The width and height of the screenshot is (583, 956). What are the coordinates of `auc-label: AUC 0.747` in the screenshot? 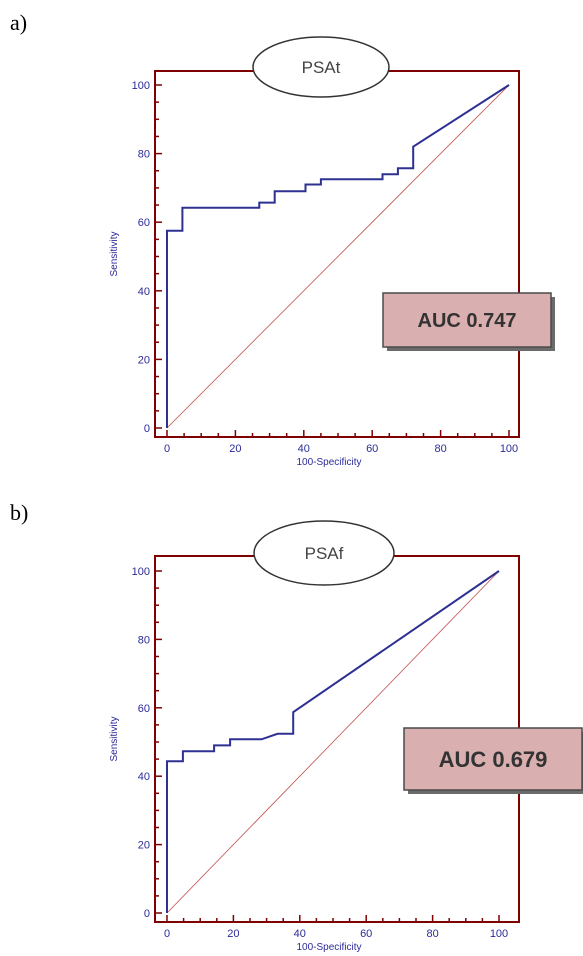 It's located at (467, 321).